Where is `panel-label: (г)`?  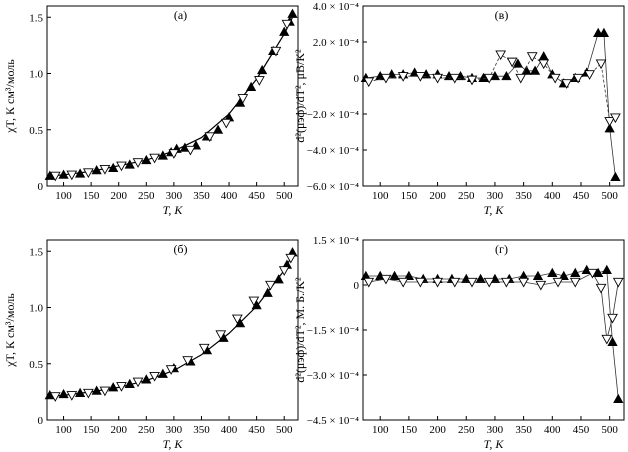
panel-label: (г) is located at coordinates (501, 249).